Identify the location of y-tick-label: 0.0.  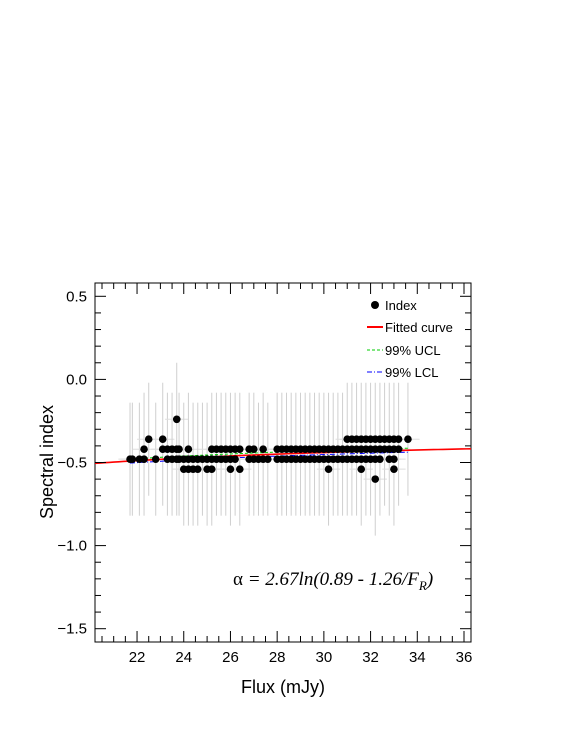
(76, 379).